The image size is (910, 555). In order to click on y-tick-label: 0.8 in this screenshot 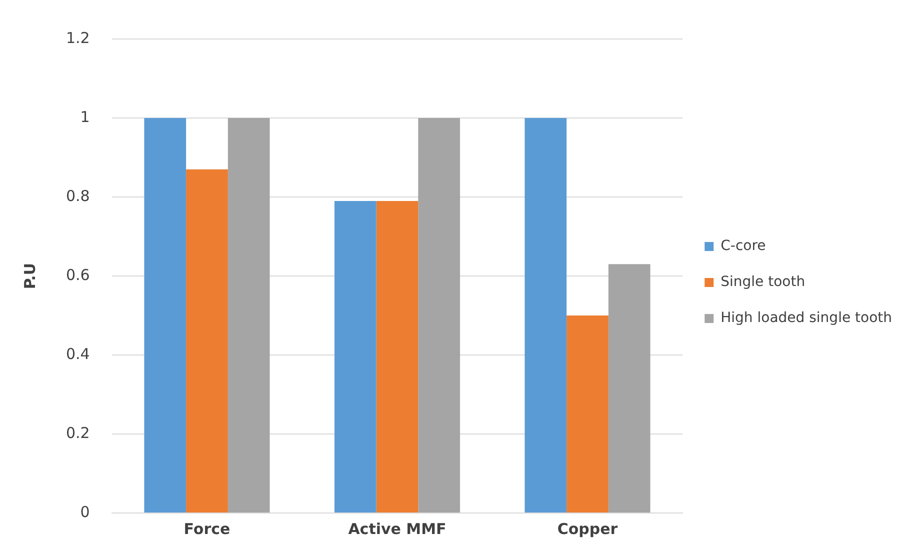, I will do `click(78, 195)`.